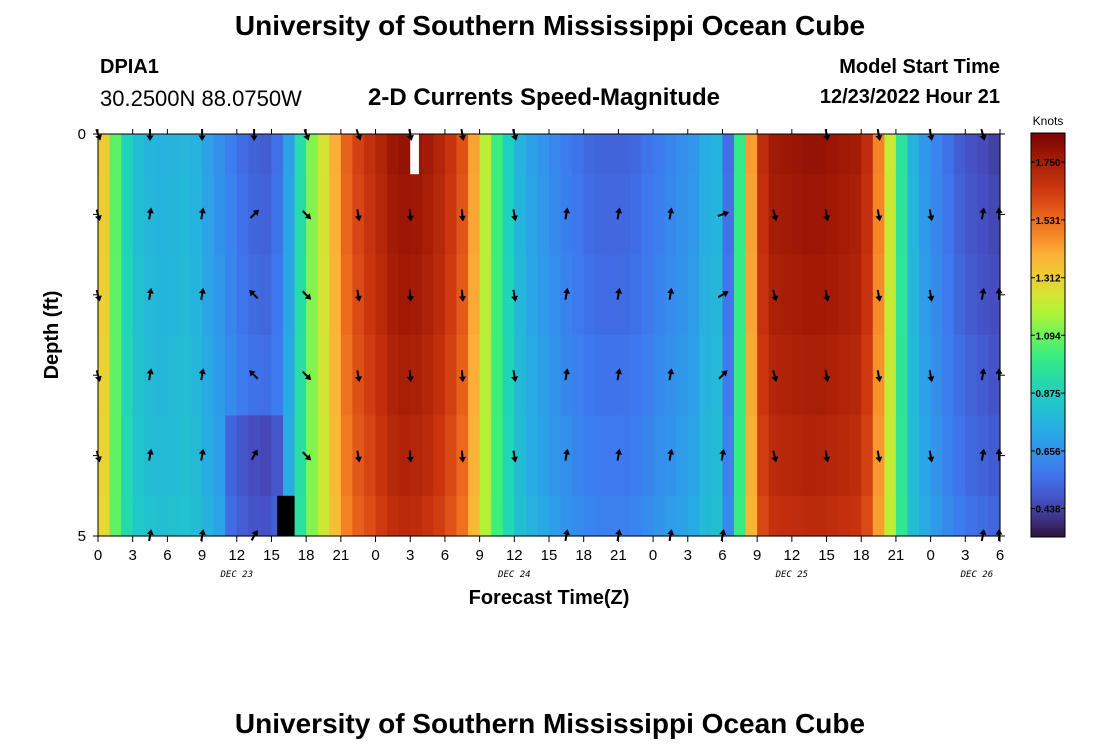 This screenshot has height=750, width=1100. Describe the element at coordinates (1047, 452) in the screenshot. I see `colorbar-tick-label: 0.656` at that location.